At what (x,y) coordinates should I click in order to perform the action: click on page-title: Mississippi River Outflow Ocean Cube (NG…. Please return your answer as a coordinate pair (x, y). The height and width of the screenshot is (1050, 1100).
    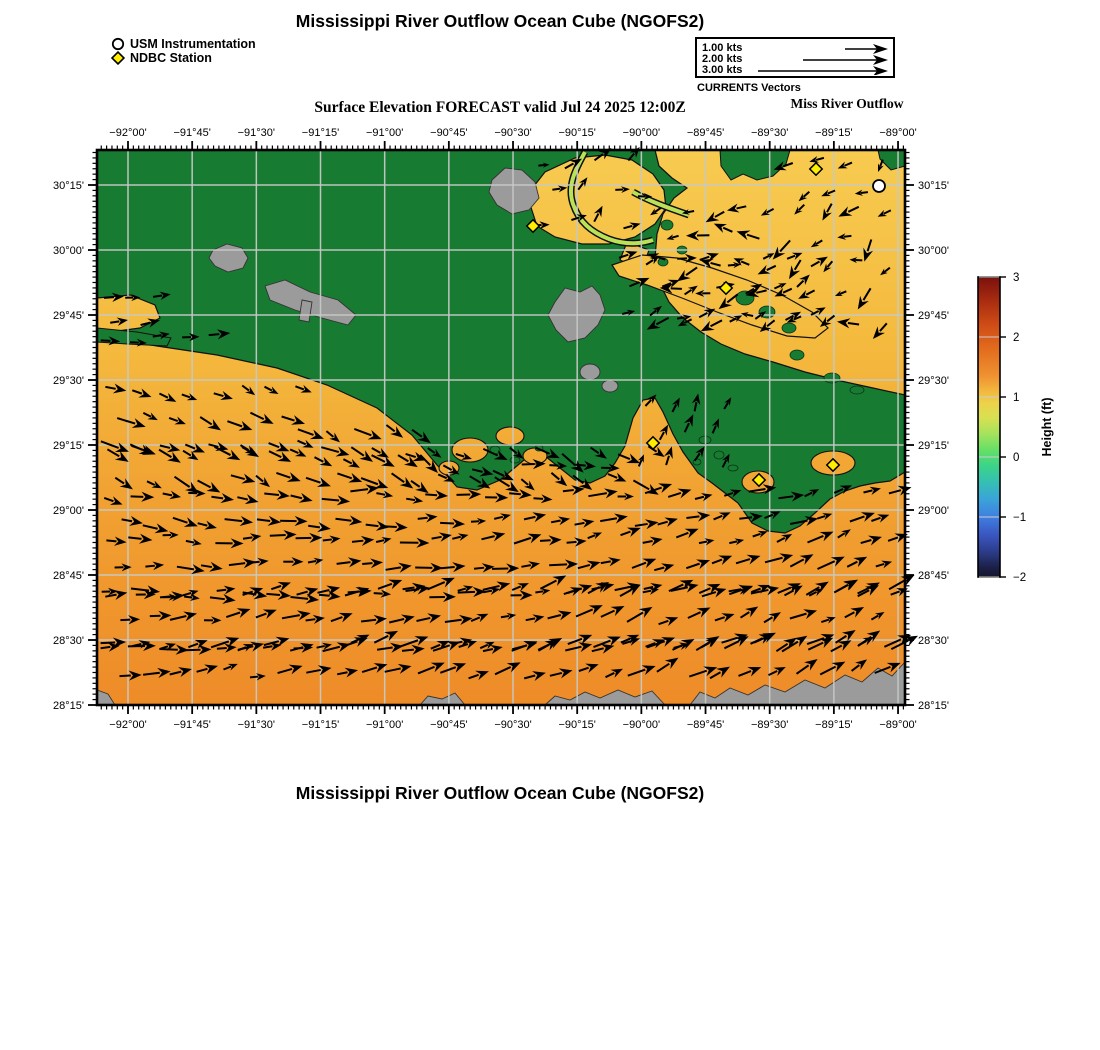
    Looking at the image, I should click on (500, 21).